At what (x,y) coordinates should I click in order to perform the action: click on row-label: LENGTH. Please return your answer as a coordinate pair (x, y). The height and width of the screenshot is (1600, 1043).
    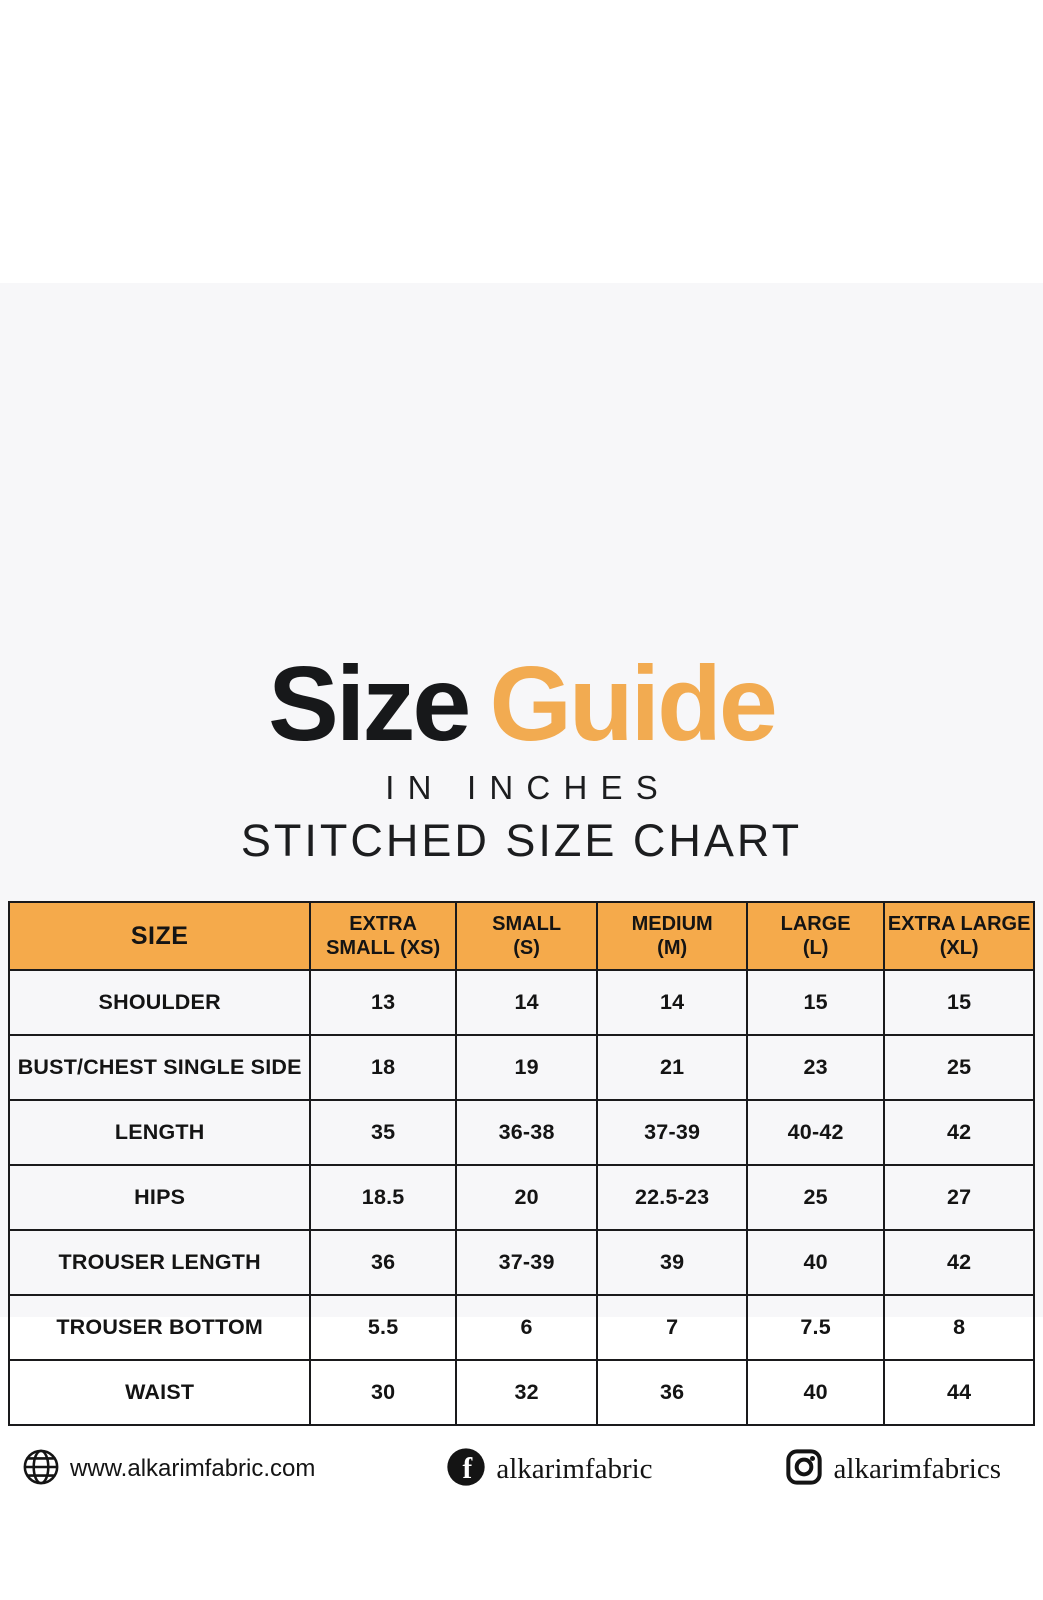
    Looking at the image, I should click on (159, 1132).